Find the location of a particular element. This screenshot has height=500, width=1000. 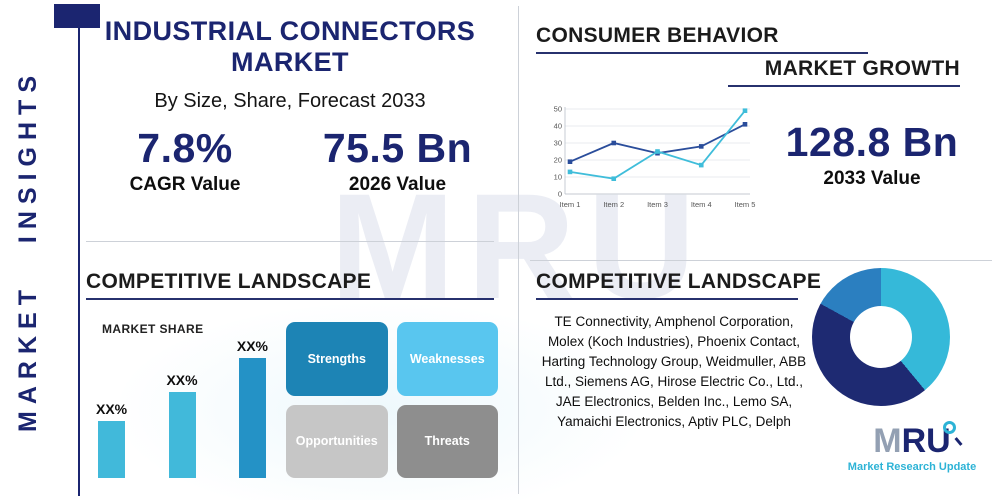

x-tick-label: Item 5 is located at coordinates (745, 204).